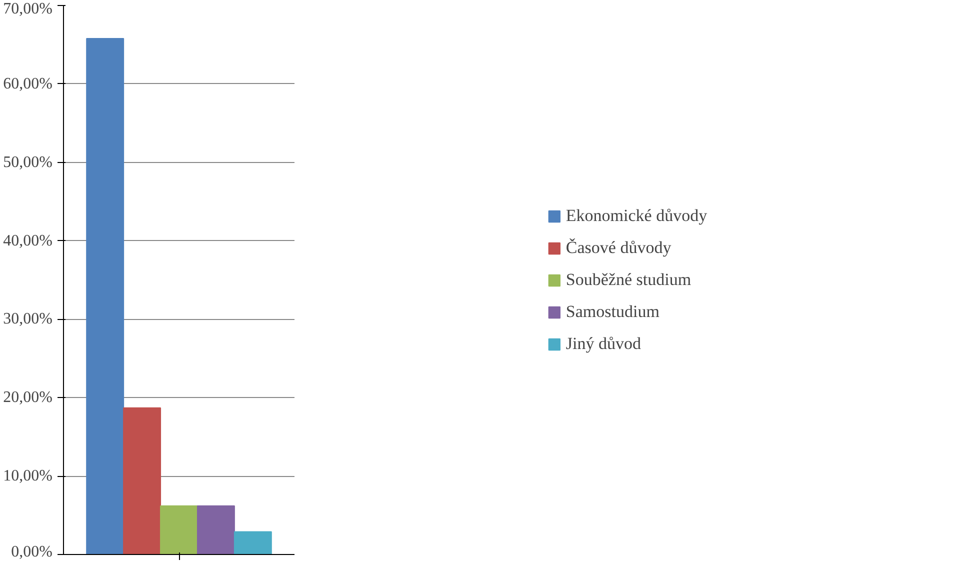  What do you see at coordinates (613, 312) in the screenshot?
I see `legend-label: Samostudium` at bounding box center [613, 312].